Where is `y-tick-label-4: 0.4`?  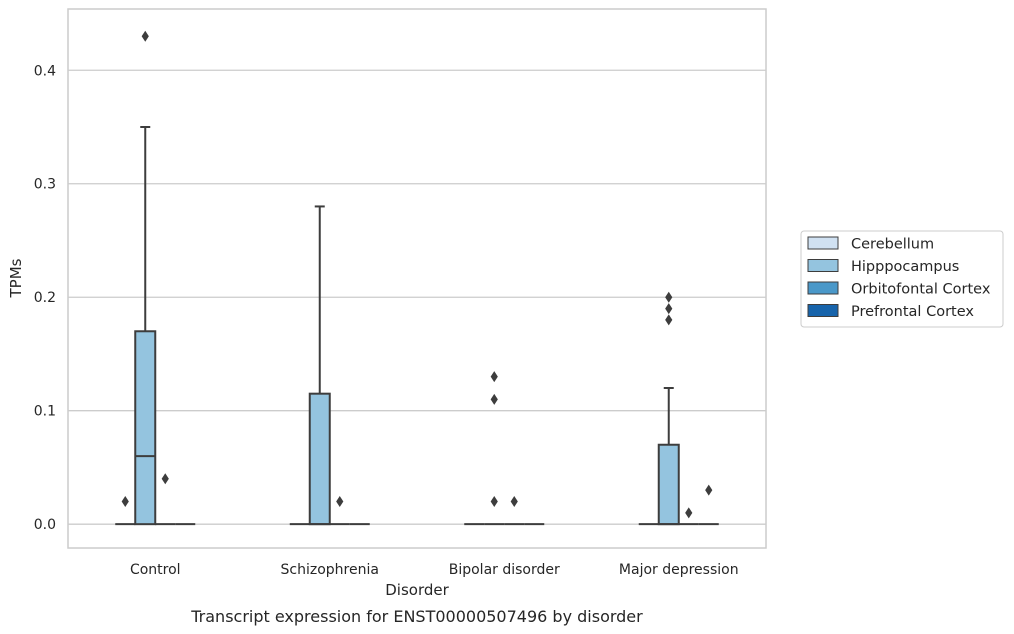 y-tick-label-4: 0.4 is located at coordinates (45, 71).